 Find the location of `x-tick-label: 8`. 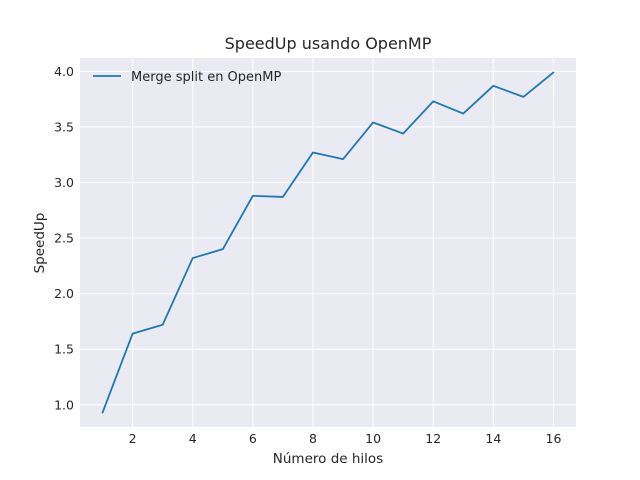

x-tick-label: 8 is located at coordinates (313, 438).